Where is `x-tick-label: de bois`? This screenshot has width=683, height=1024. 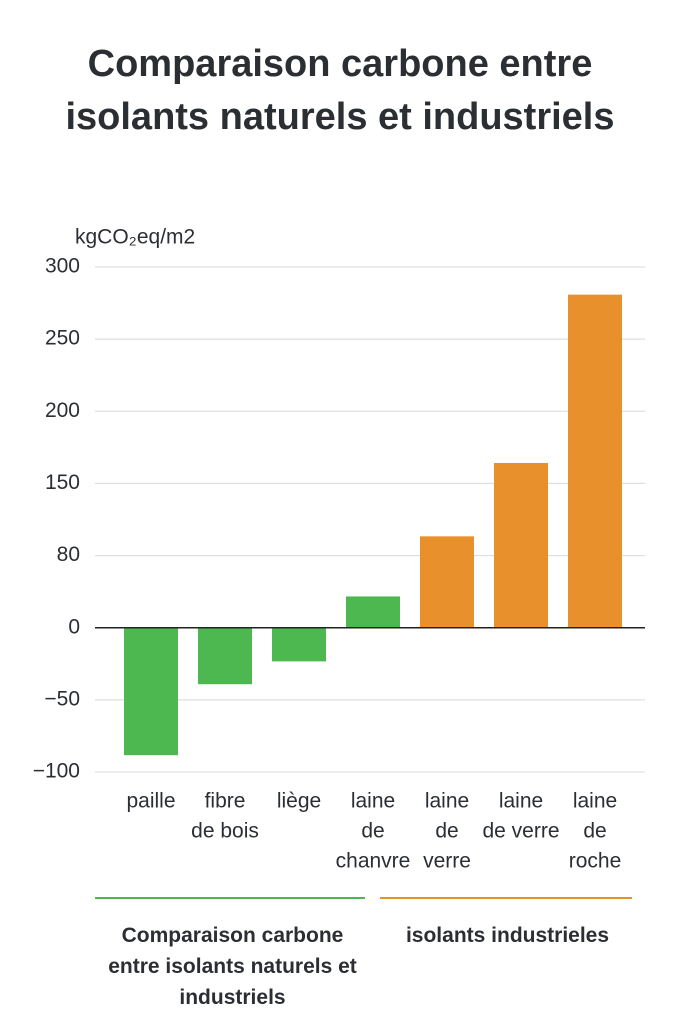 x-tick-label: de bois is located at coordinates (225, 831).